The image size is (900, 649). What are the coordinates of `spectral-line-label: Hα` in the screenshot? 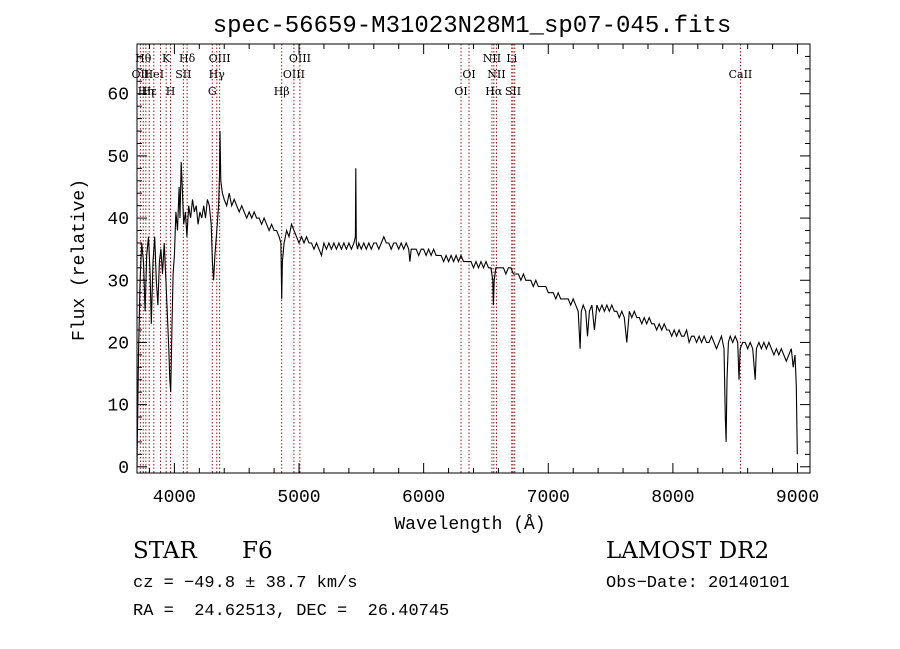 It's located at (494, 91).